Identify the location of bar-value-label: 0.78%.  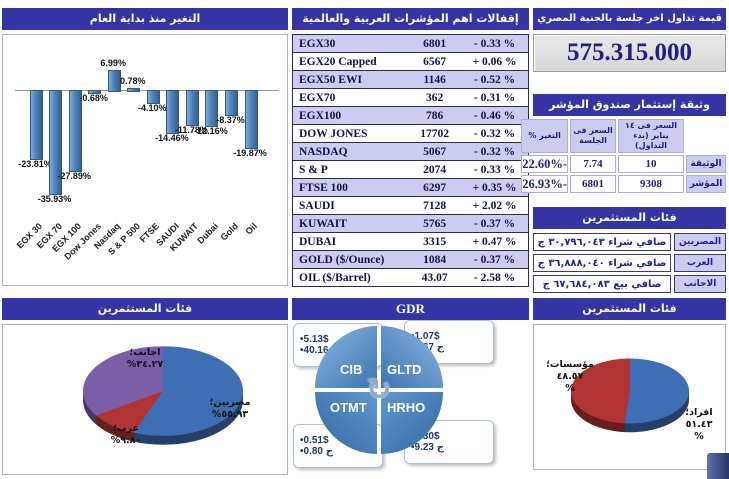
(132, 80).